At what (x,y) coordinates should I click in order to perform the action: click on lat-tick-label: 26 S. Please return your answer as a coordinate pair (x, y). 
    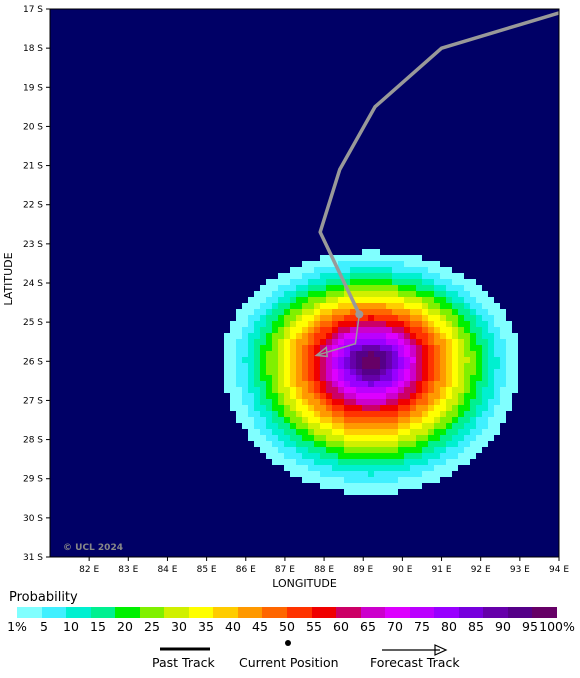
    Looking at the image, I should click on (33, 362).